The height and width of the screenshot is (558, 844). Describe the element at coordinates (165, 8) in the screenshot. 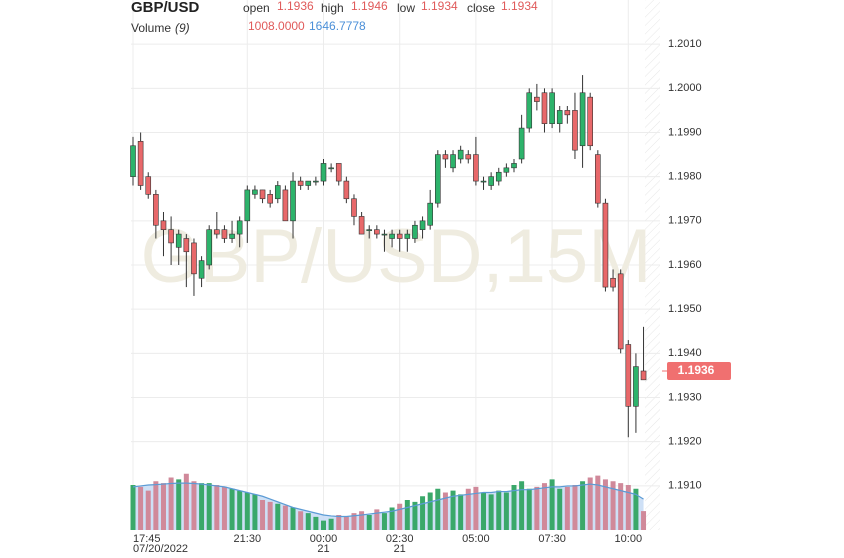

I see `chart-title: GBP/USD` at that location.